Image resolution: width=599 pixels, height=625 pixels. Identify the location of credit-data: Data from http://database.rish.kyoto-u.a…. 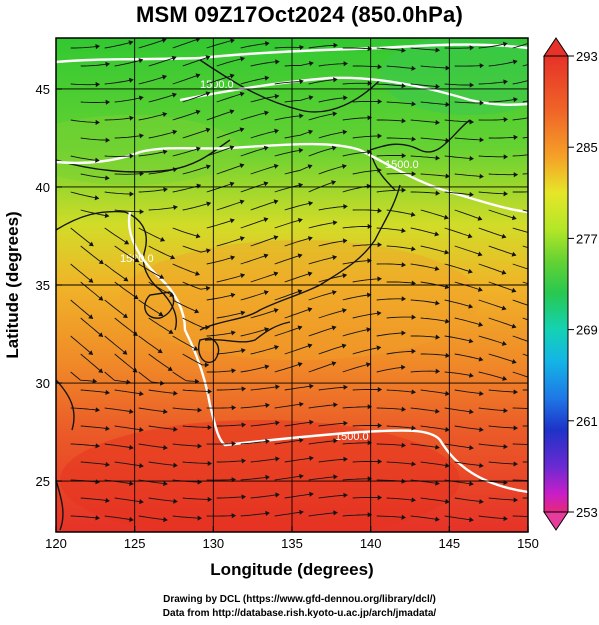
(299, 613).